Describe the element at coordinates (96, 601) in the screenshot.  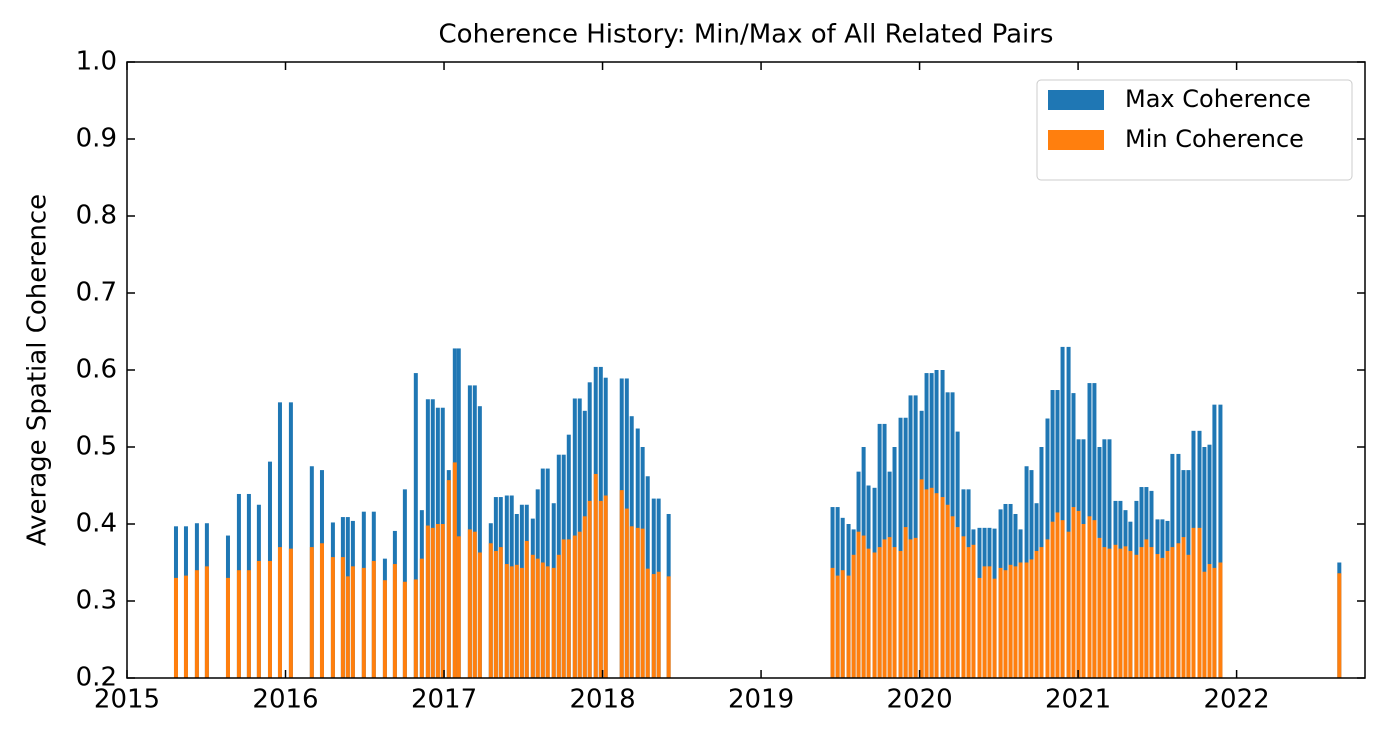
I see `y-tick-label: 0.3` at that location.